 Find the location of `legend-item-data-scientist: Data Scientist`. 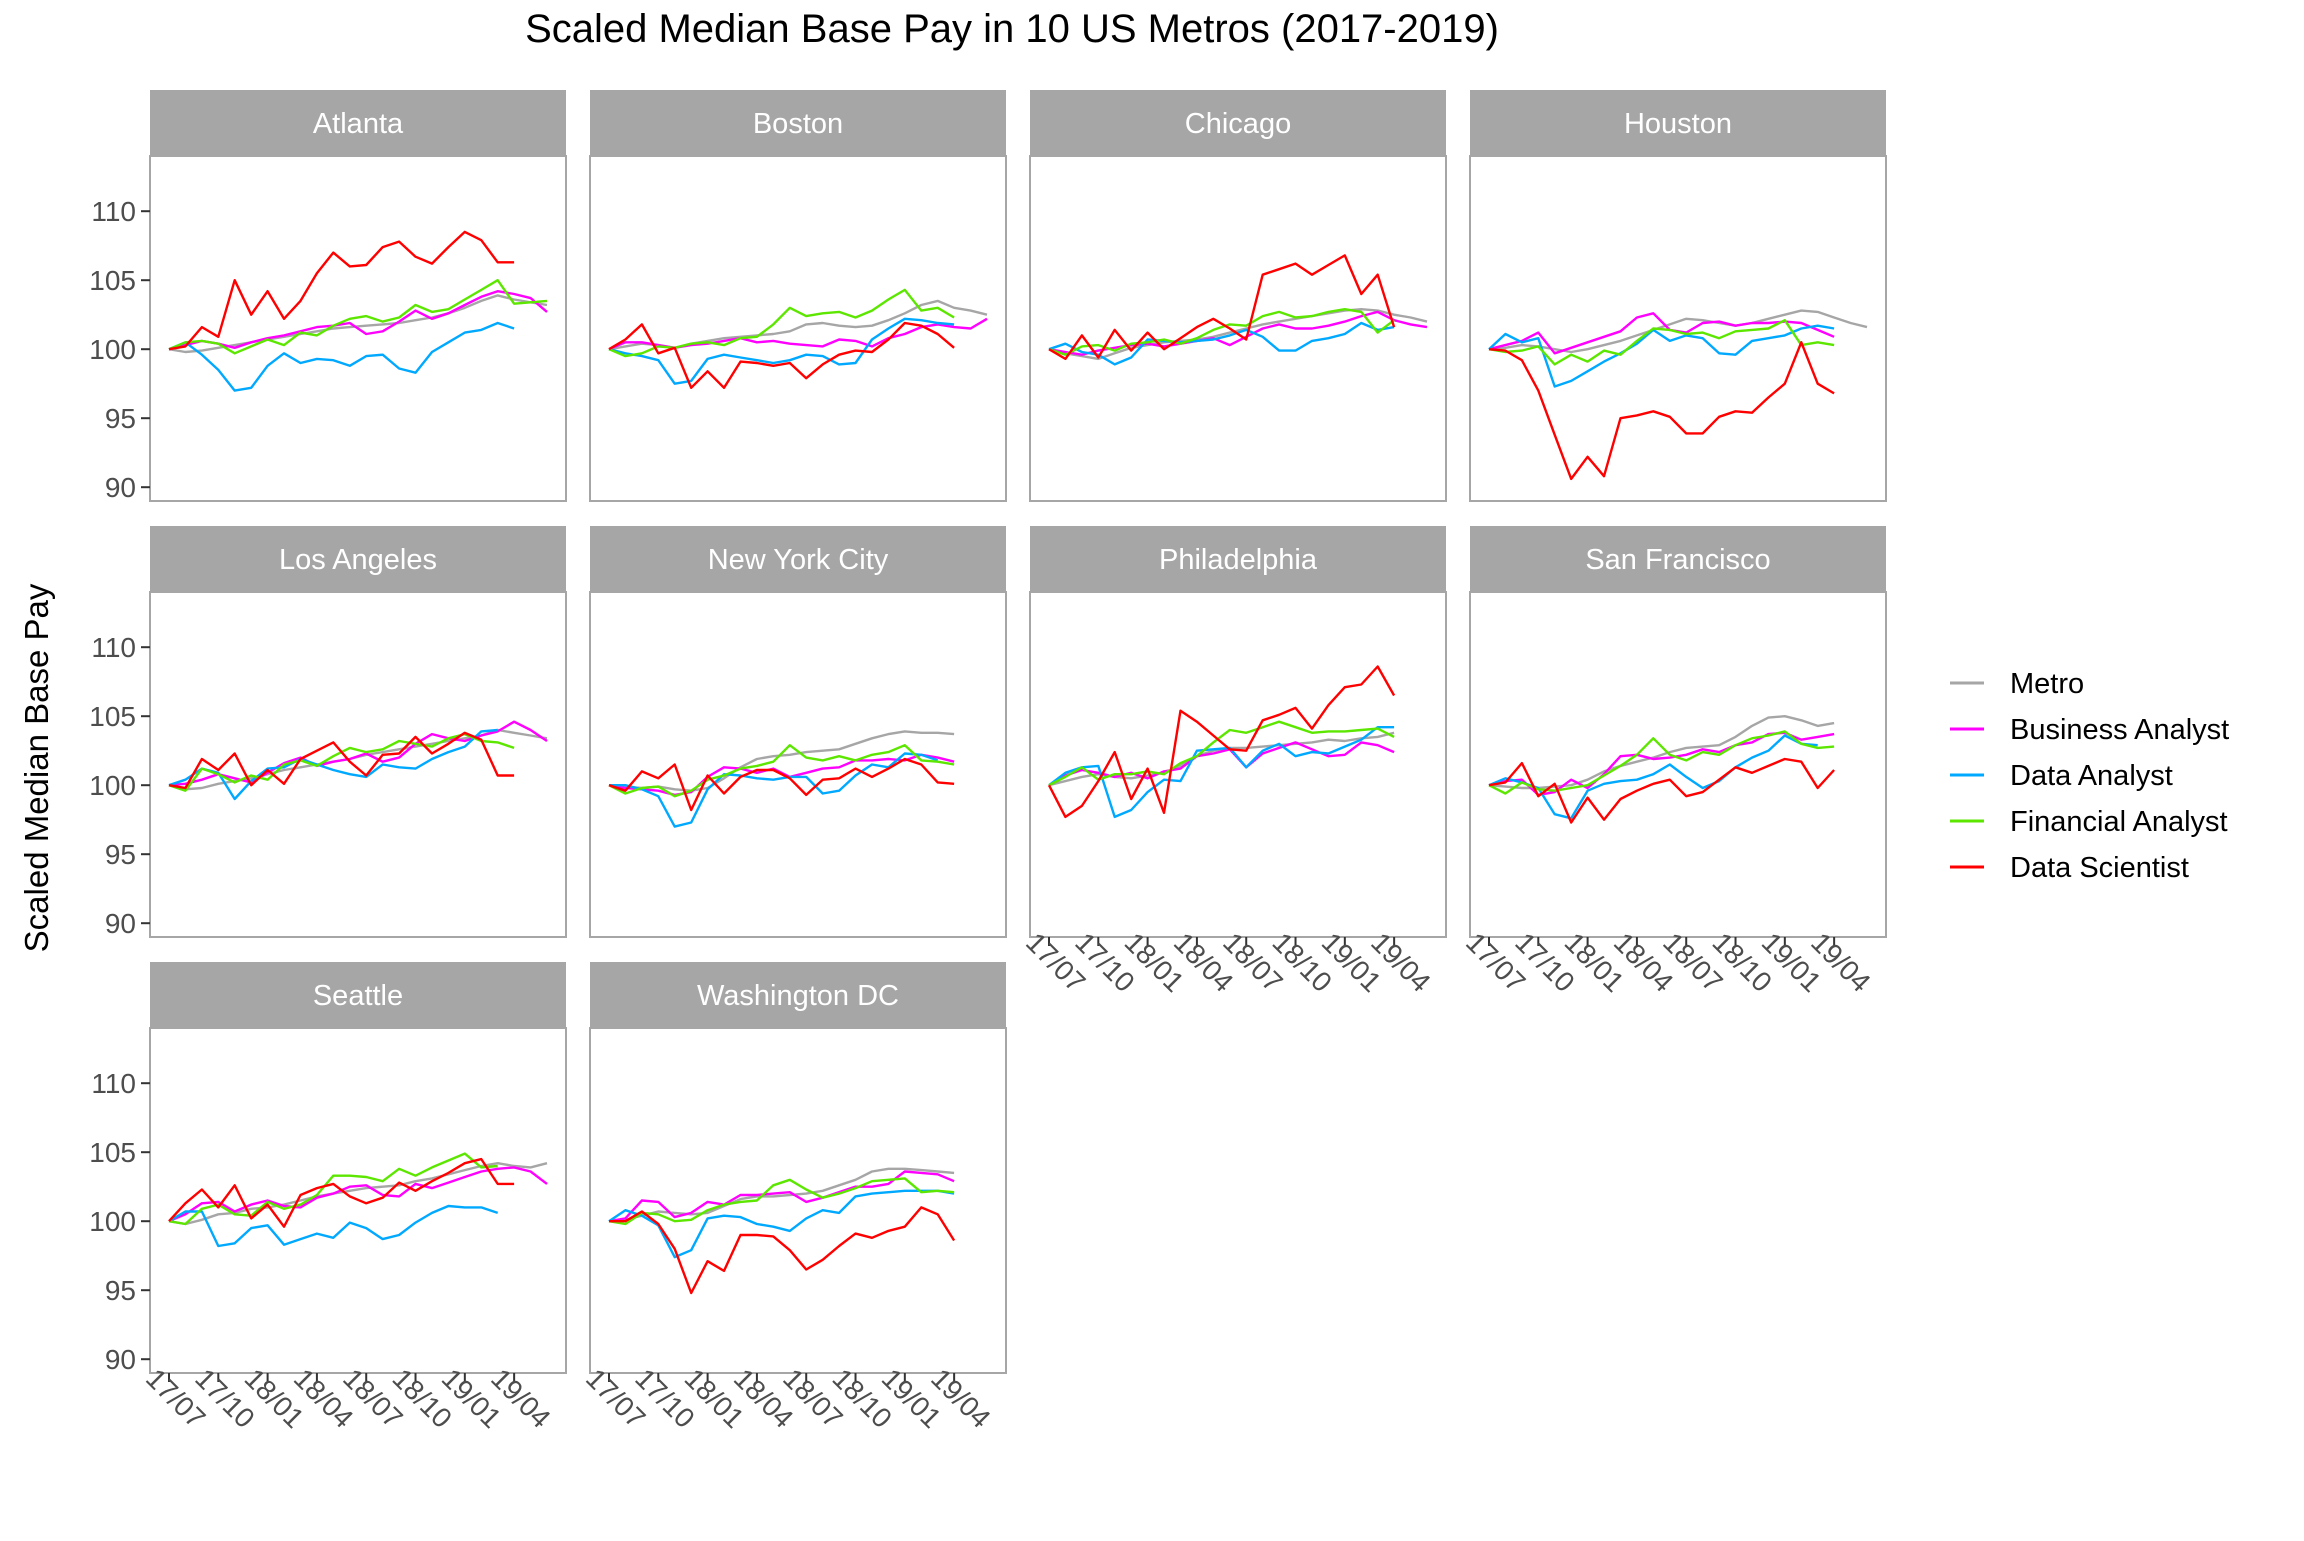

legend-item-data-scientist: Data Scientist is located at coordinates (2069, 868).